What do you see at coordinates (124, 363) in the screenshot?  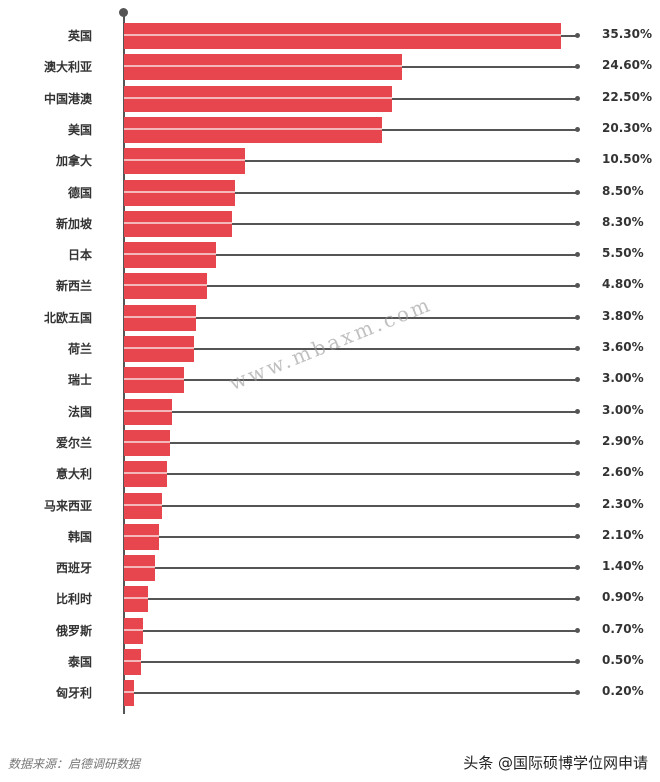 I see `y-axis-line` at bounding box center [124, 363].